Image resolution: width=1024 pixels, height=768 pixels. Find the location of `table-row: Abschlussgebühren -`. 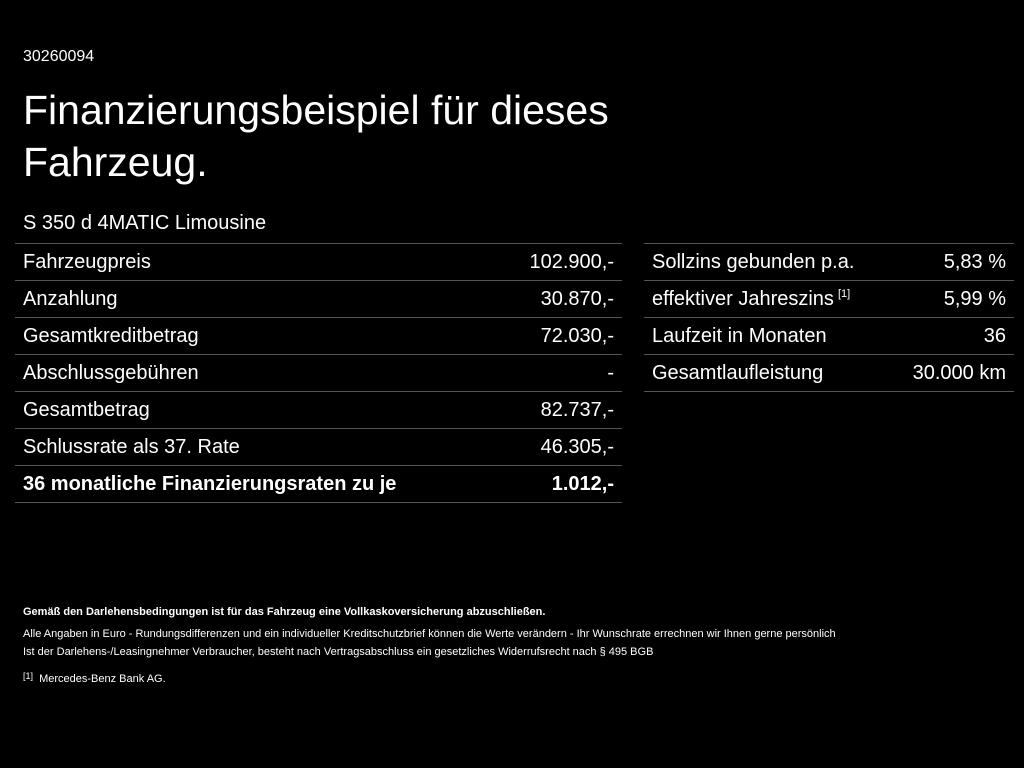

table-row: Abschlussgebühren - is located at coordinates (318, 373).